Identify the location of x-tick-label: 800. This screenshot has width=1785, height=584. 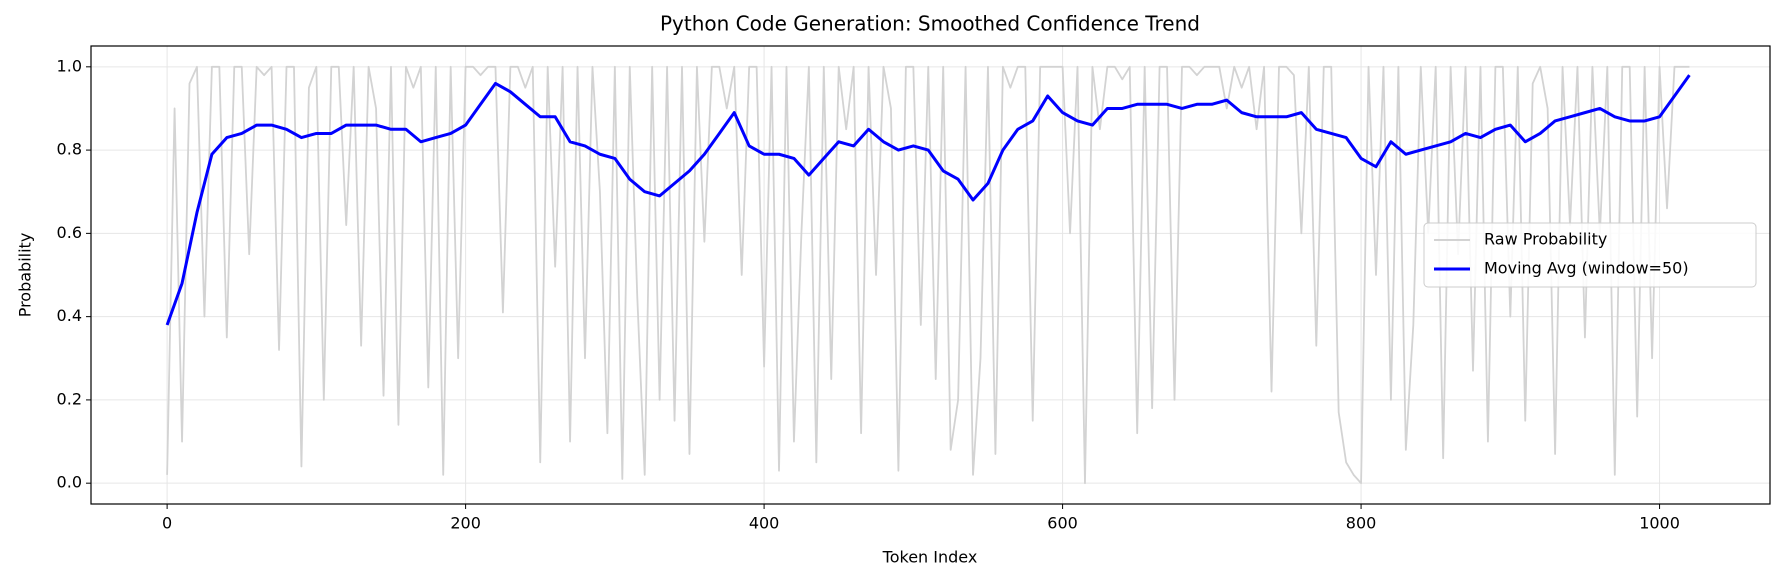
(1361, 523).